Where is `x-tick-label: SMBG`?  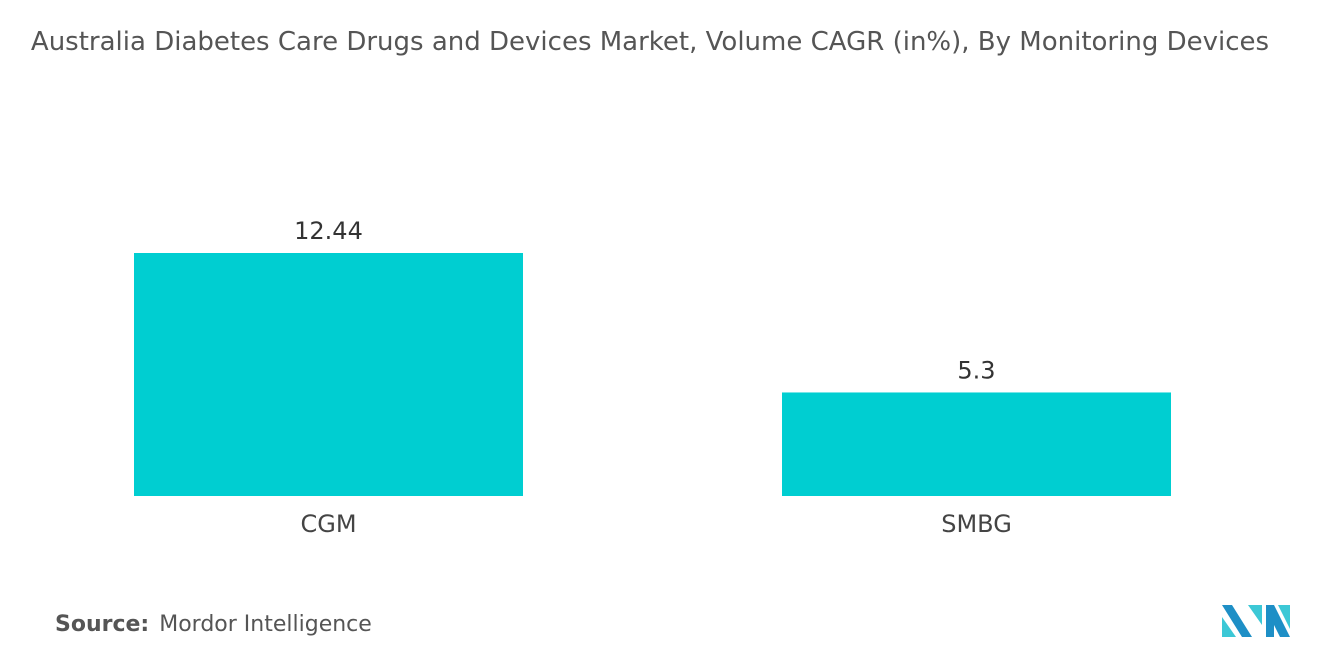 x-tick-label: SMBG is located at coordinates (976, 524).